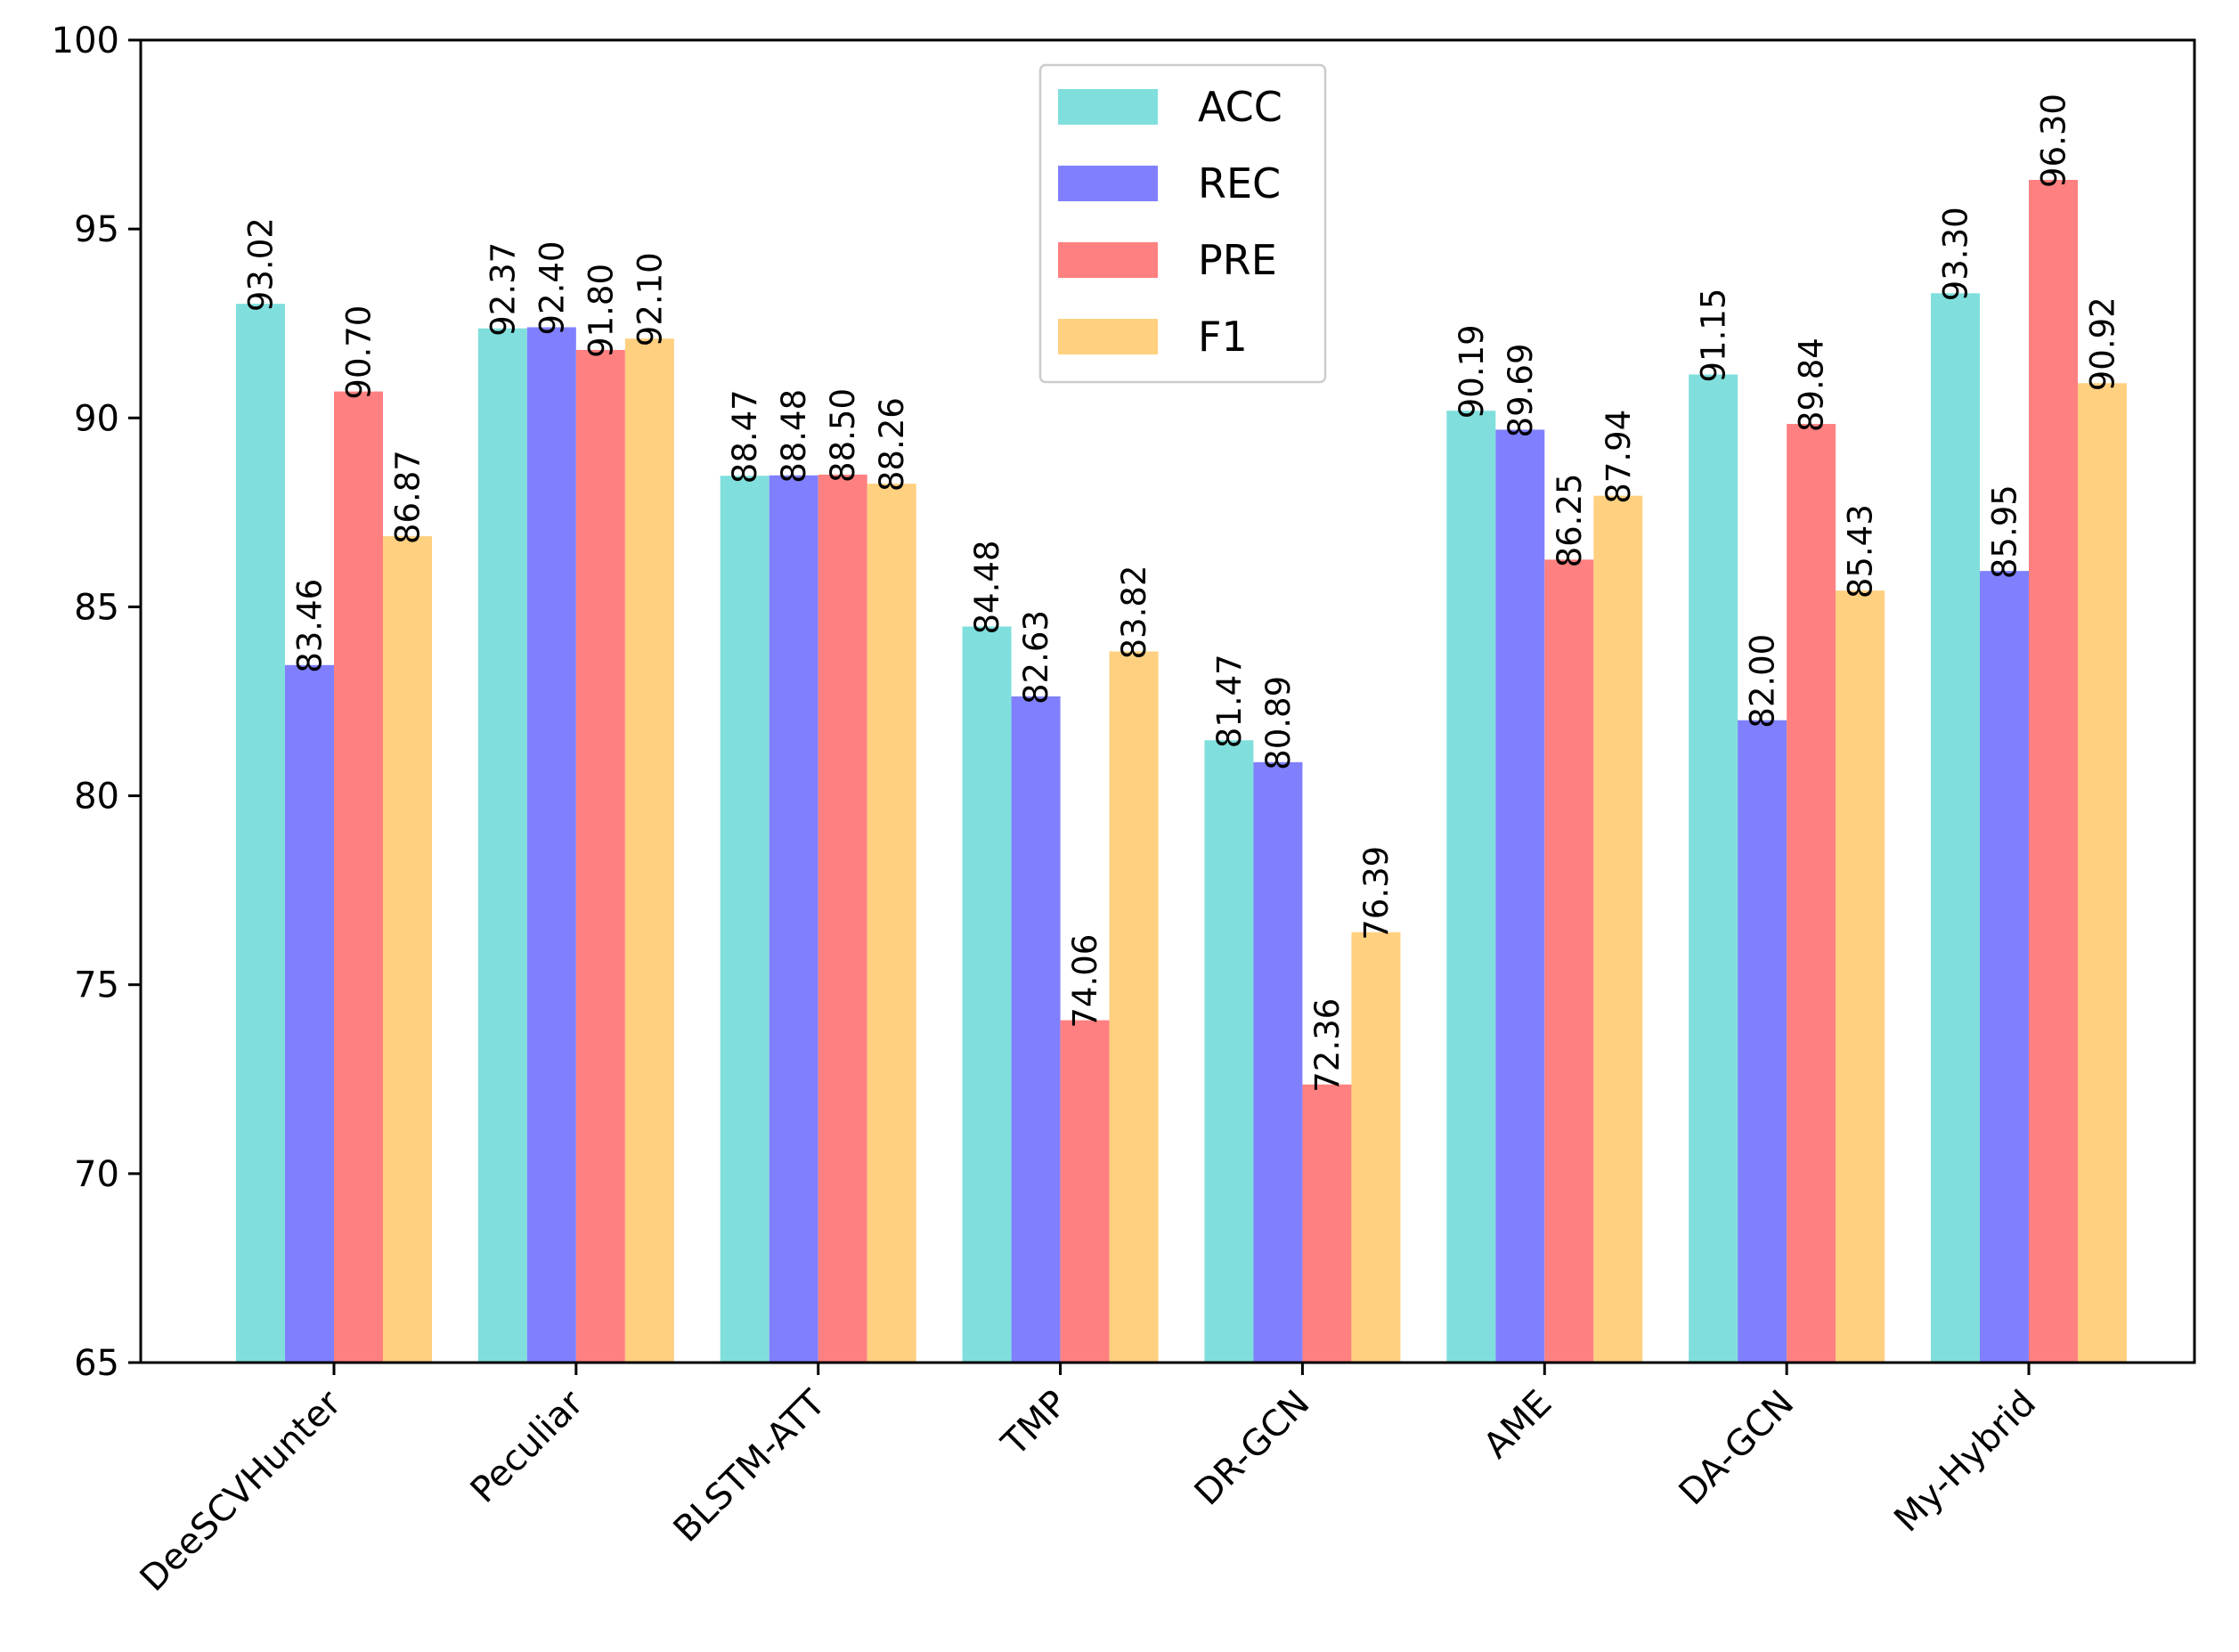 Image resolution: width=2239 pixels, height=1652 pixels. What do you see at coordinates (1327, 1045) in the screenshot?
I see `data-label: 72.36` at bounding box center [1327, 1045].